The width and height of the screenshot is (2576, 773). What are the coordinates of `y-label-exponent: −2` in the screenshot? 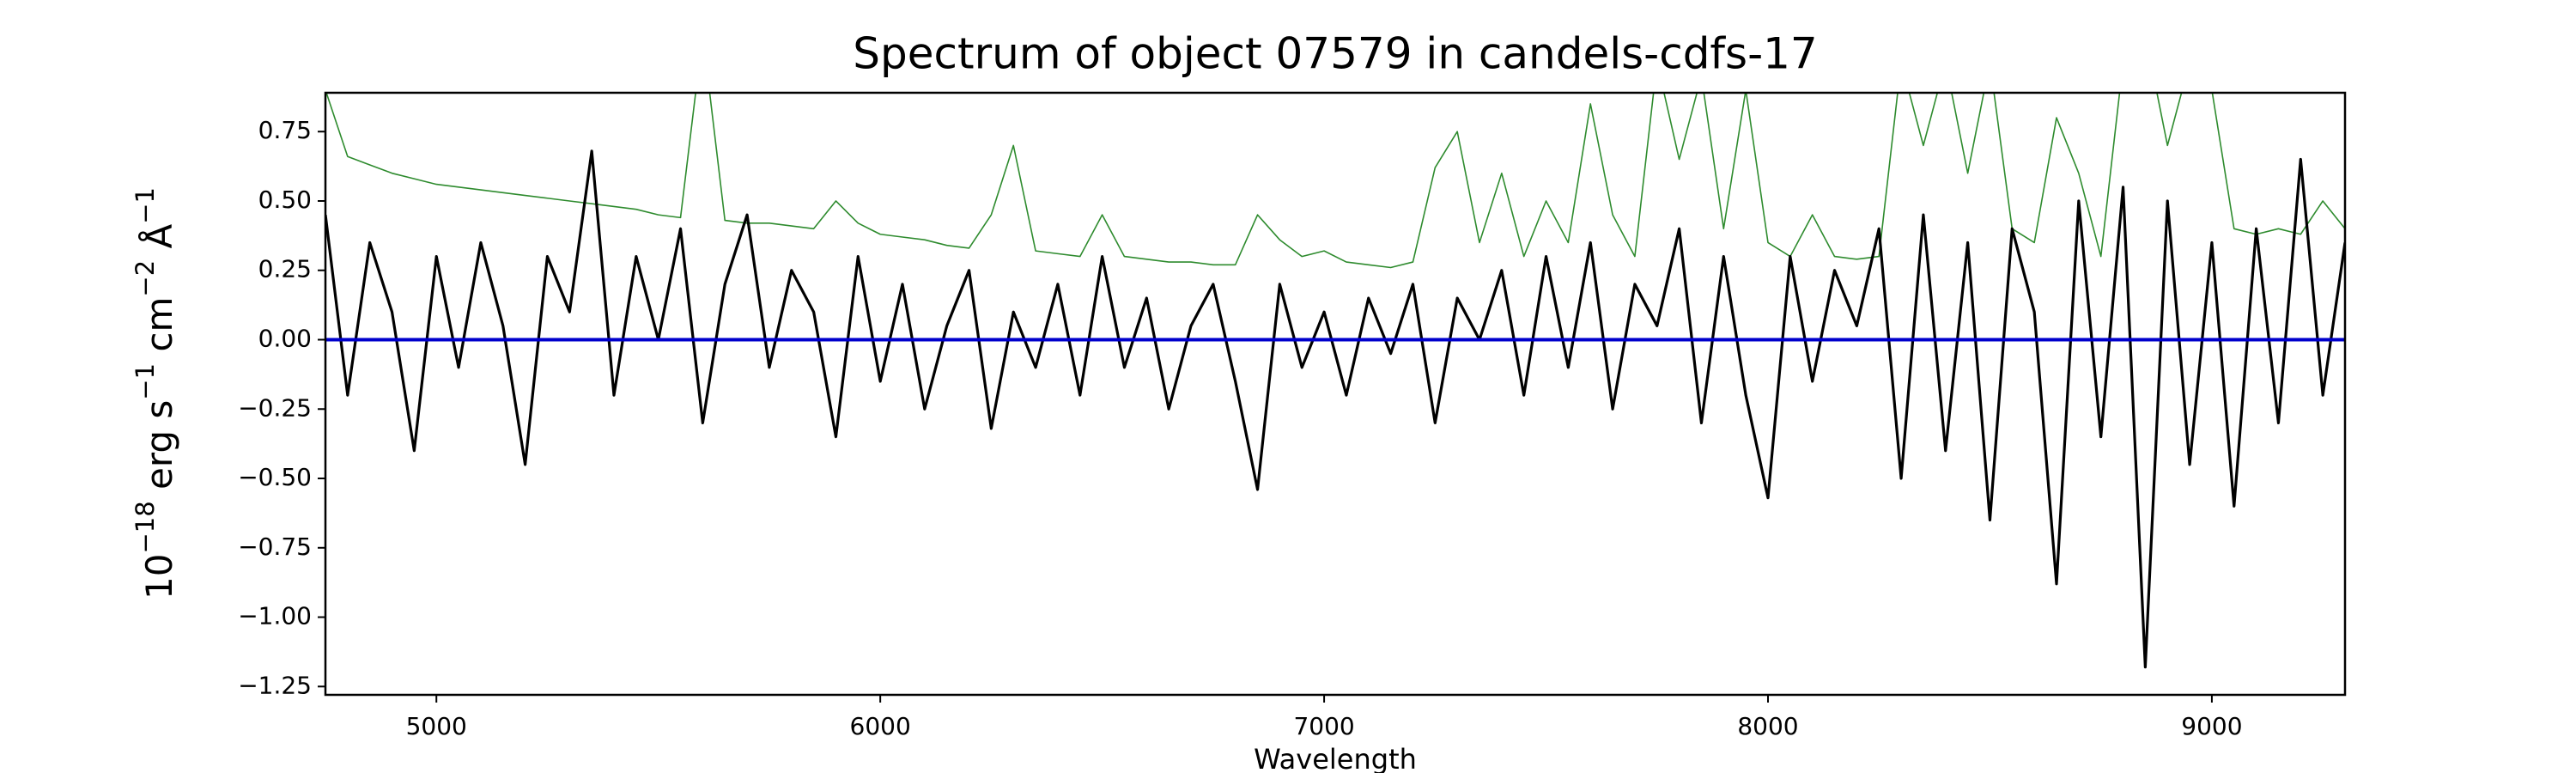 It's located at (145, 278).